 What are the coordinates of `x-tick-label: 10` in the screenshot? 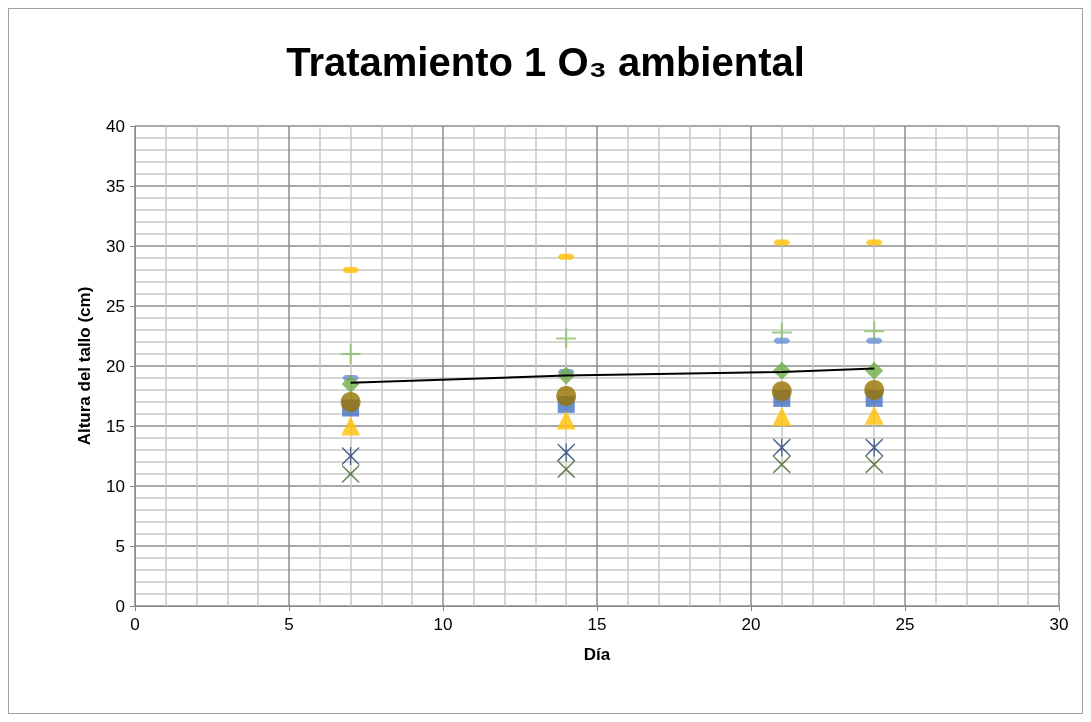 It's located at (443, 624).